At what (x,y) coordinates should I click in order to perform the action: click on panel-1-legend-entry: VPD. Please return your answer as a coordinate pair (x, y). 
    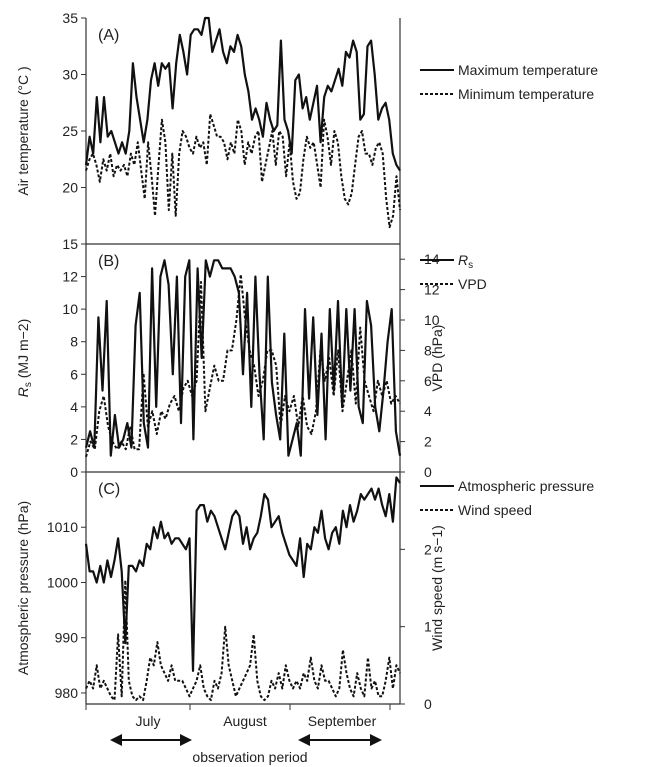
    Looking at the image, I should click on (472, 284).